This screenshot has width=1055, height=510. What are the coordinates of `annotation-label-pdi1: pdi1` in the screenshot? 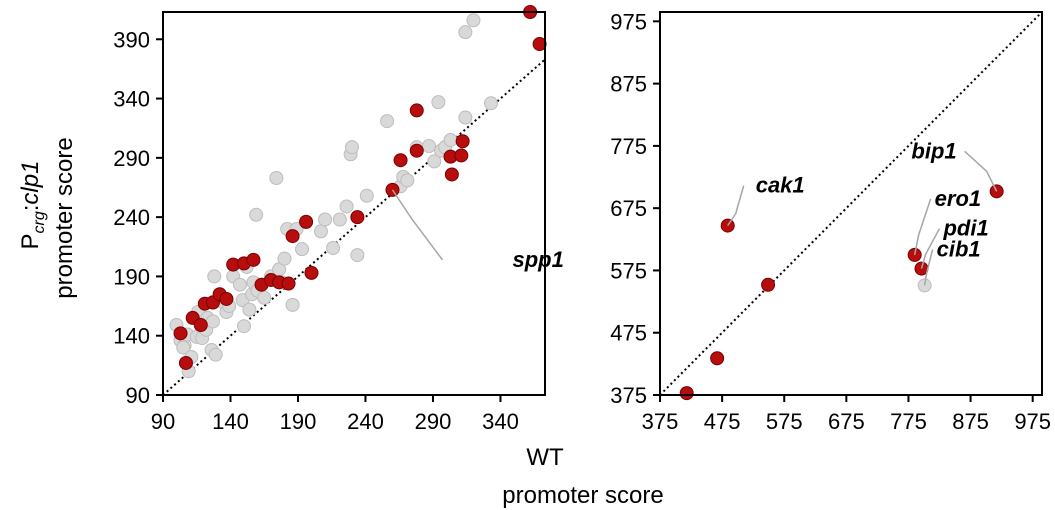 It's located at (965, 228).